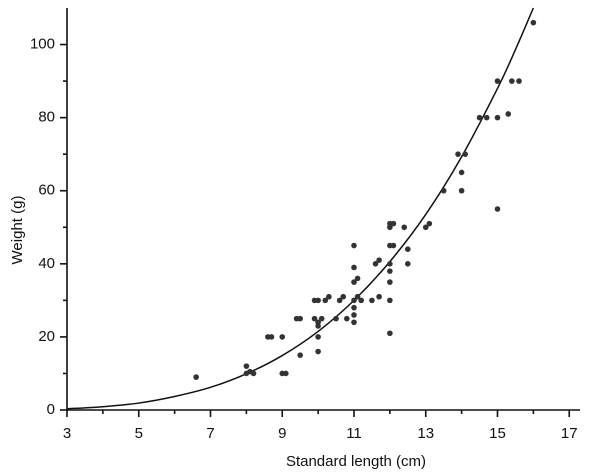  Describe the element at coordinates (497, 433) in the screenshot. I see `x-tick-label: 15` at that location.